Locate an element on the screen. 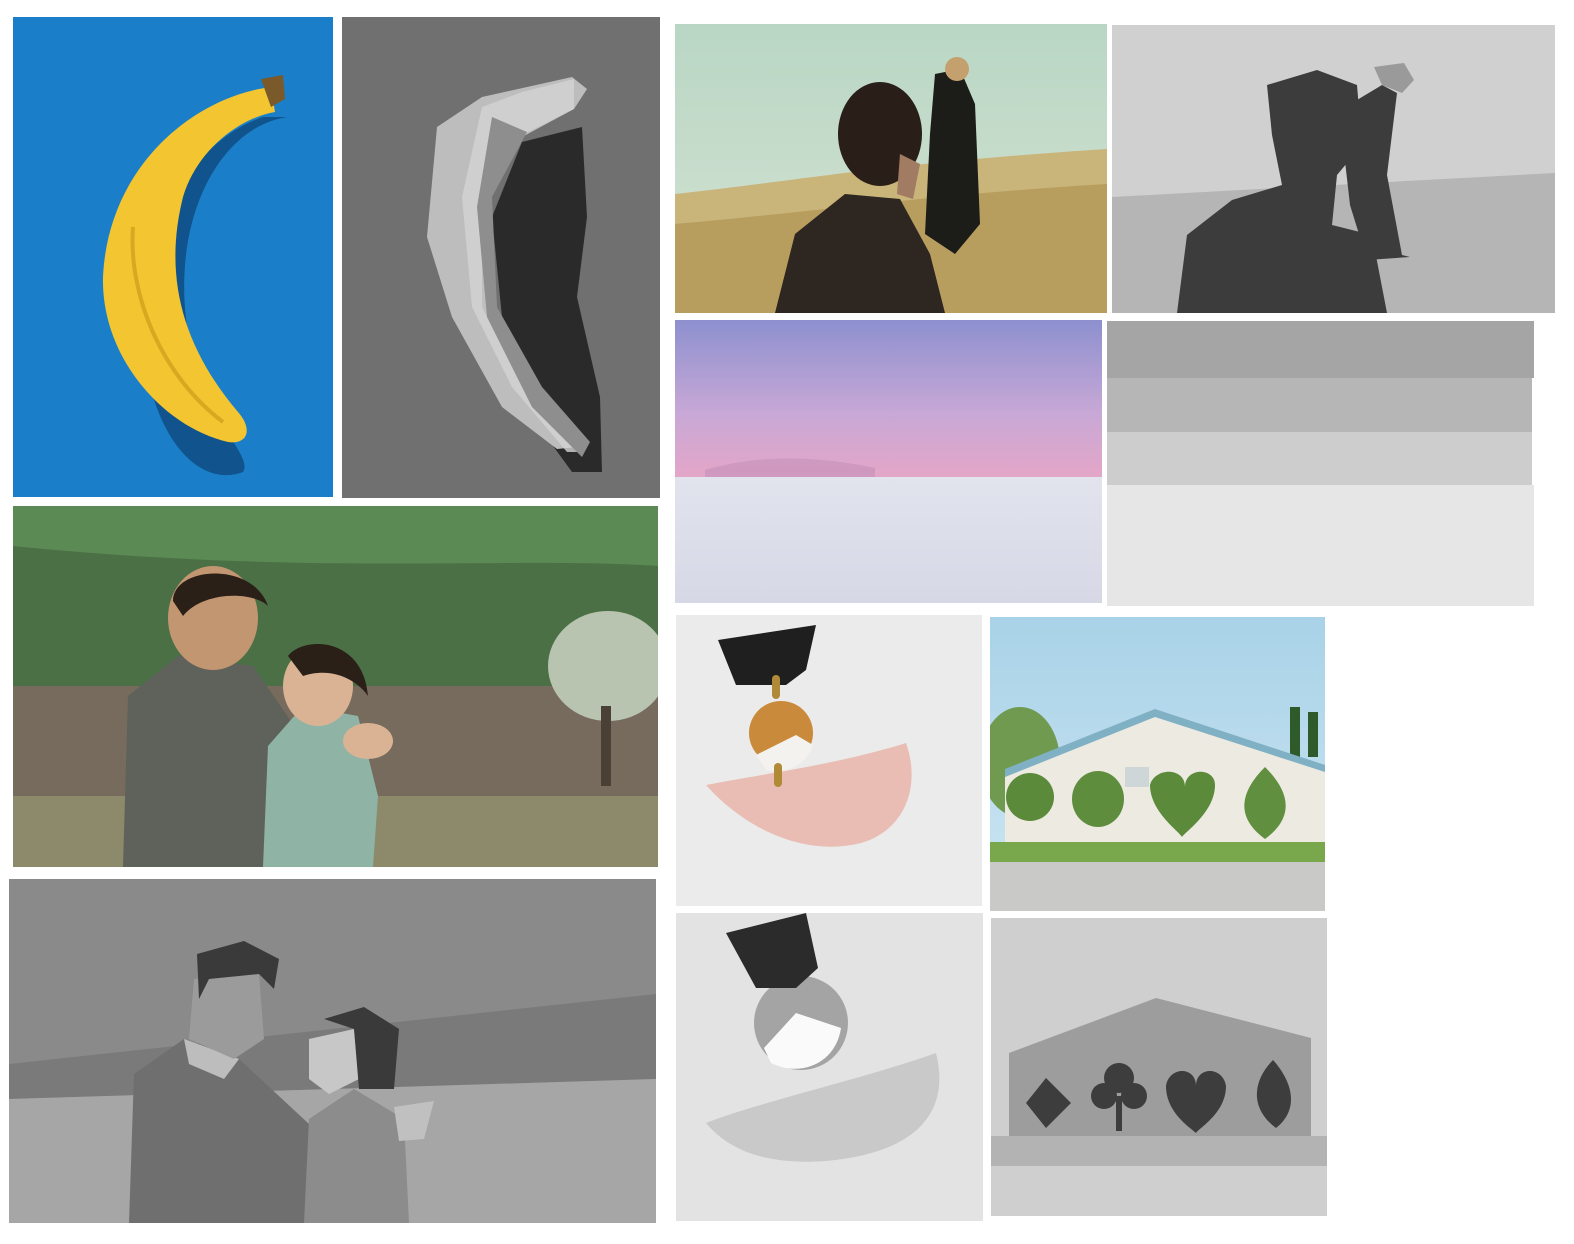 The height and width of the screenshot is (1244, 1574). house-photo is located at coordinates (1157, 764).